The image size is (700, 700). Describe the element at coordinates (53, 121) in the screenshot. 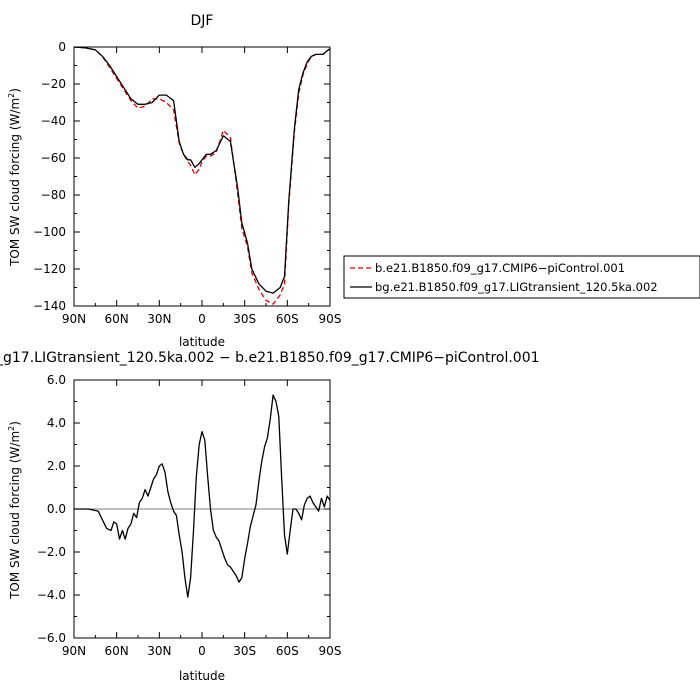

I see `top-y-tick-label: −40` at that location.